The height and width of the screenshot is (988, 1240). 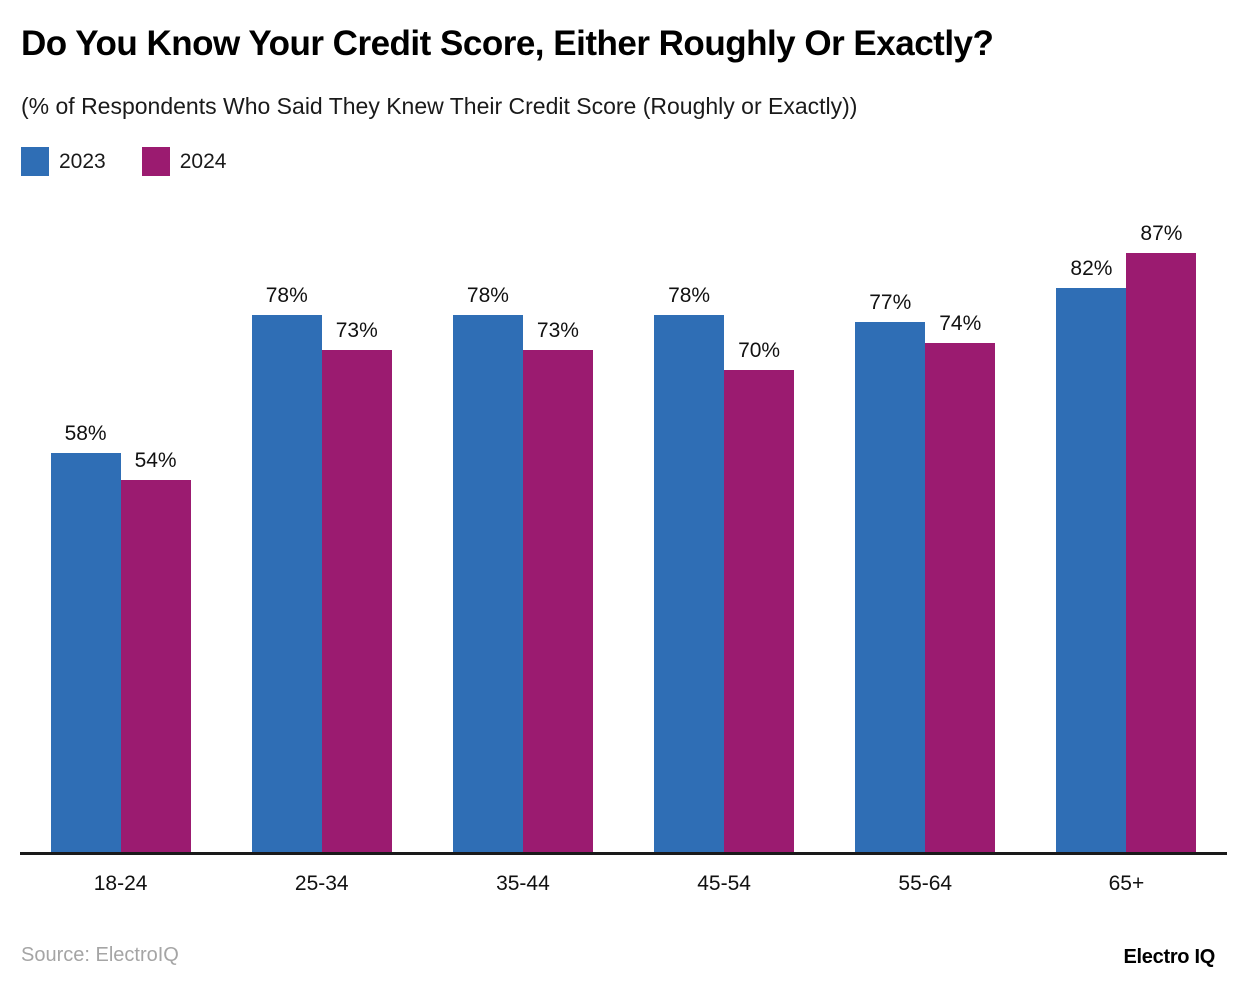 What do you see at coordinates (960, 582) in the screenshot?
I see `bar-2024-55-64: 74%` at bounding box center [960, 582].